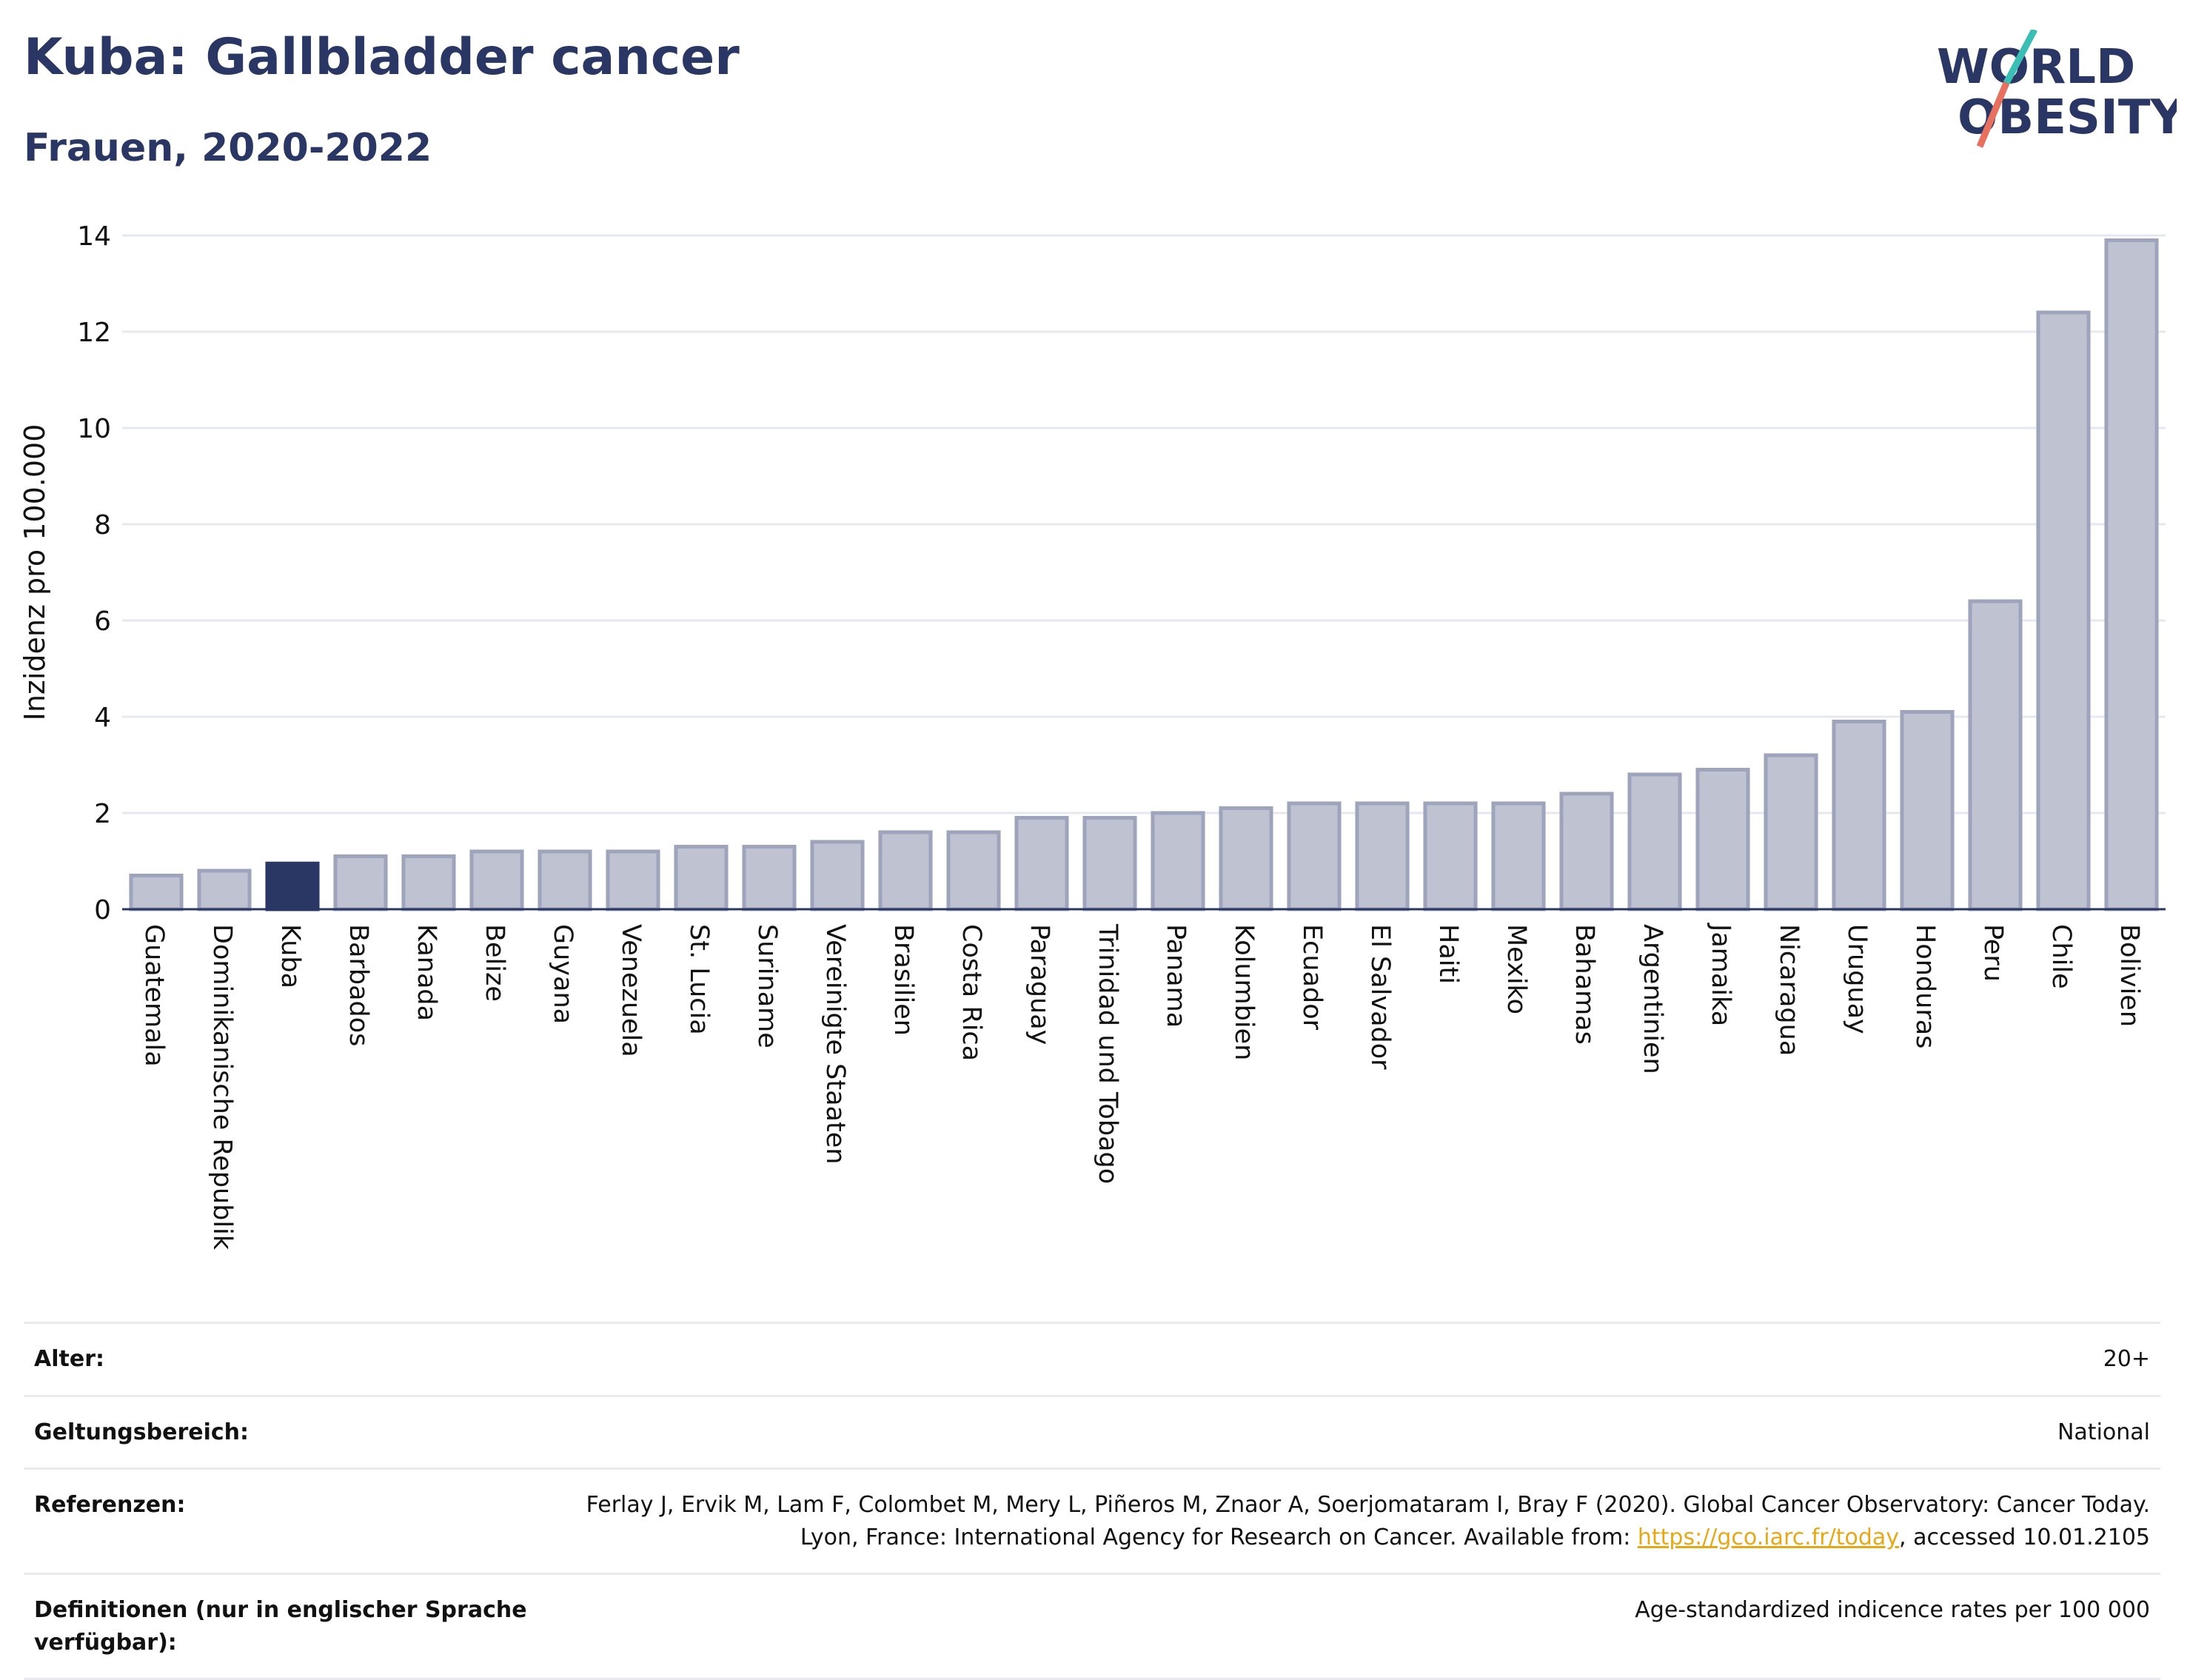 This screenshot has height=1680, width=2190. What do you see at coordinates (837, 875) in the screenshot?
I see `bar-vereinigte-staaten` at bounding box center [837, 875].